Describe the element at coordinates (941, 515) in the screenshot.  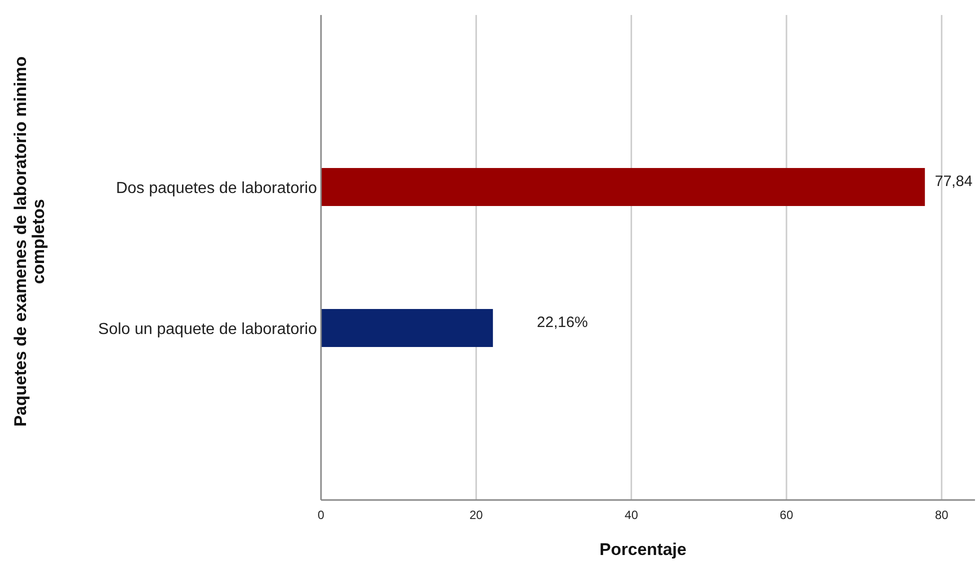
I see `x-tick-label: 80` at that location.